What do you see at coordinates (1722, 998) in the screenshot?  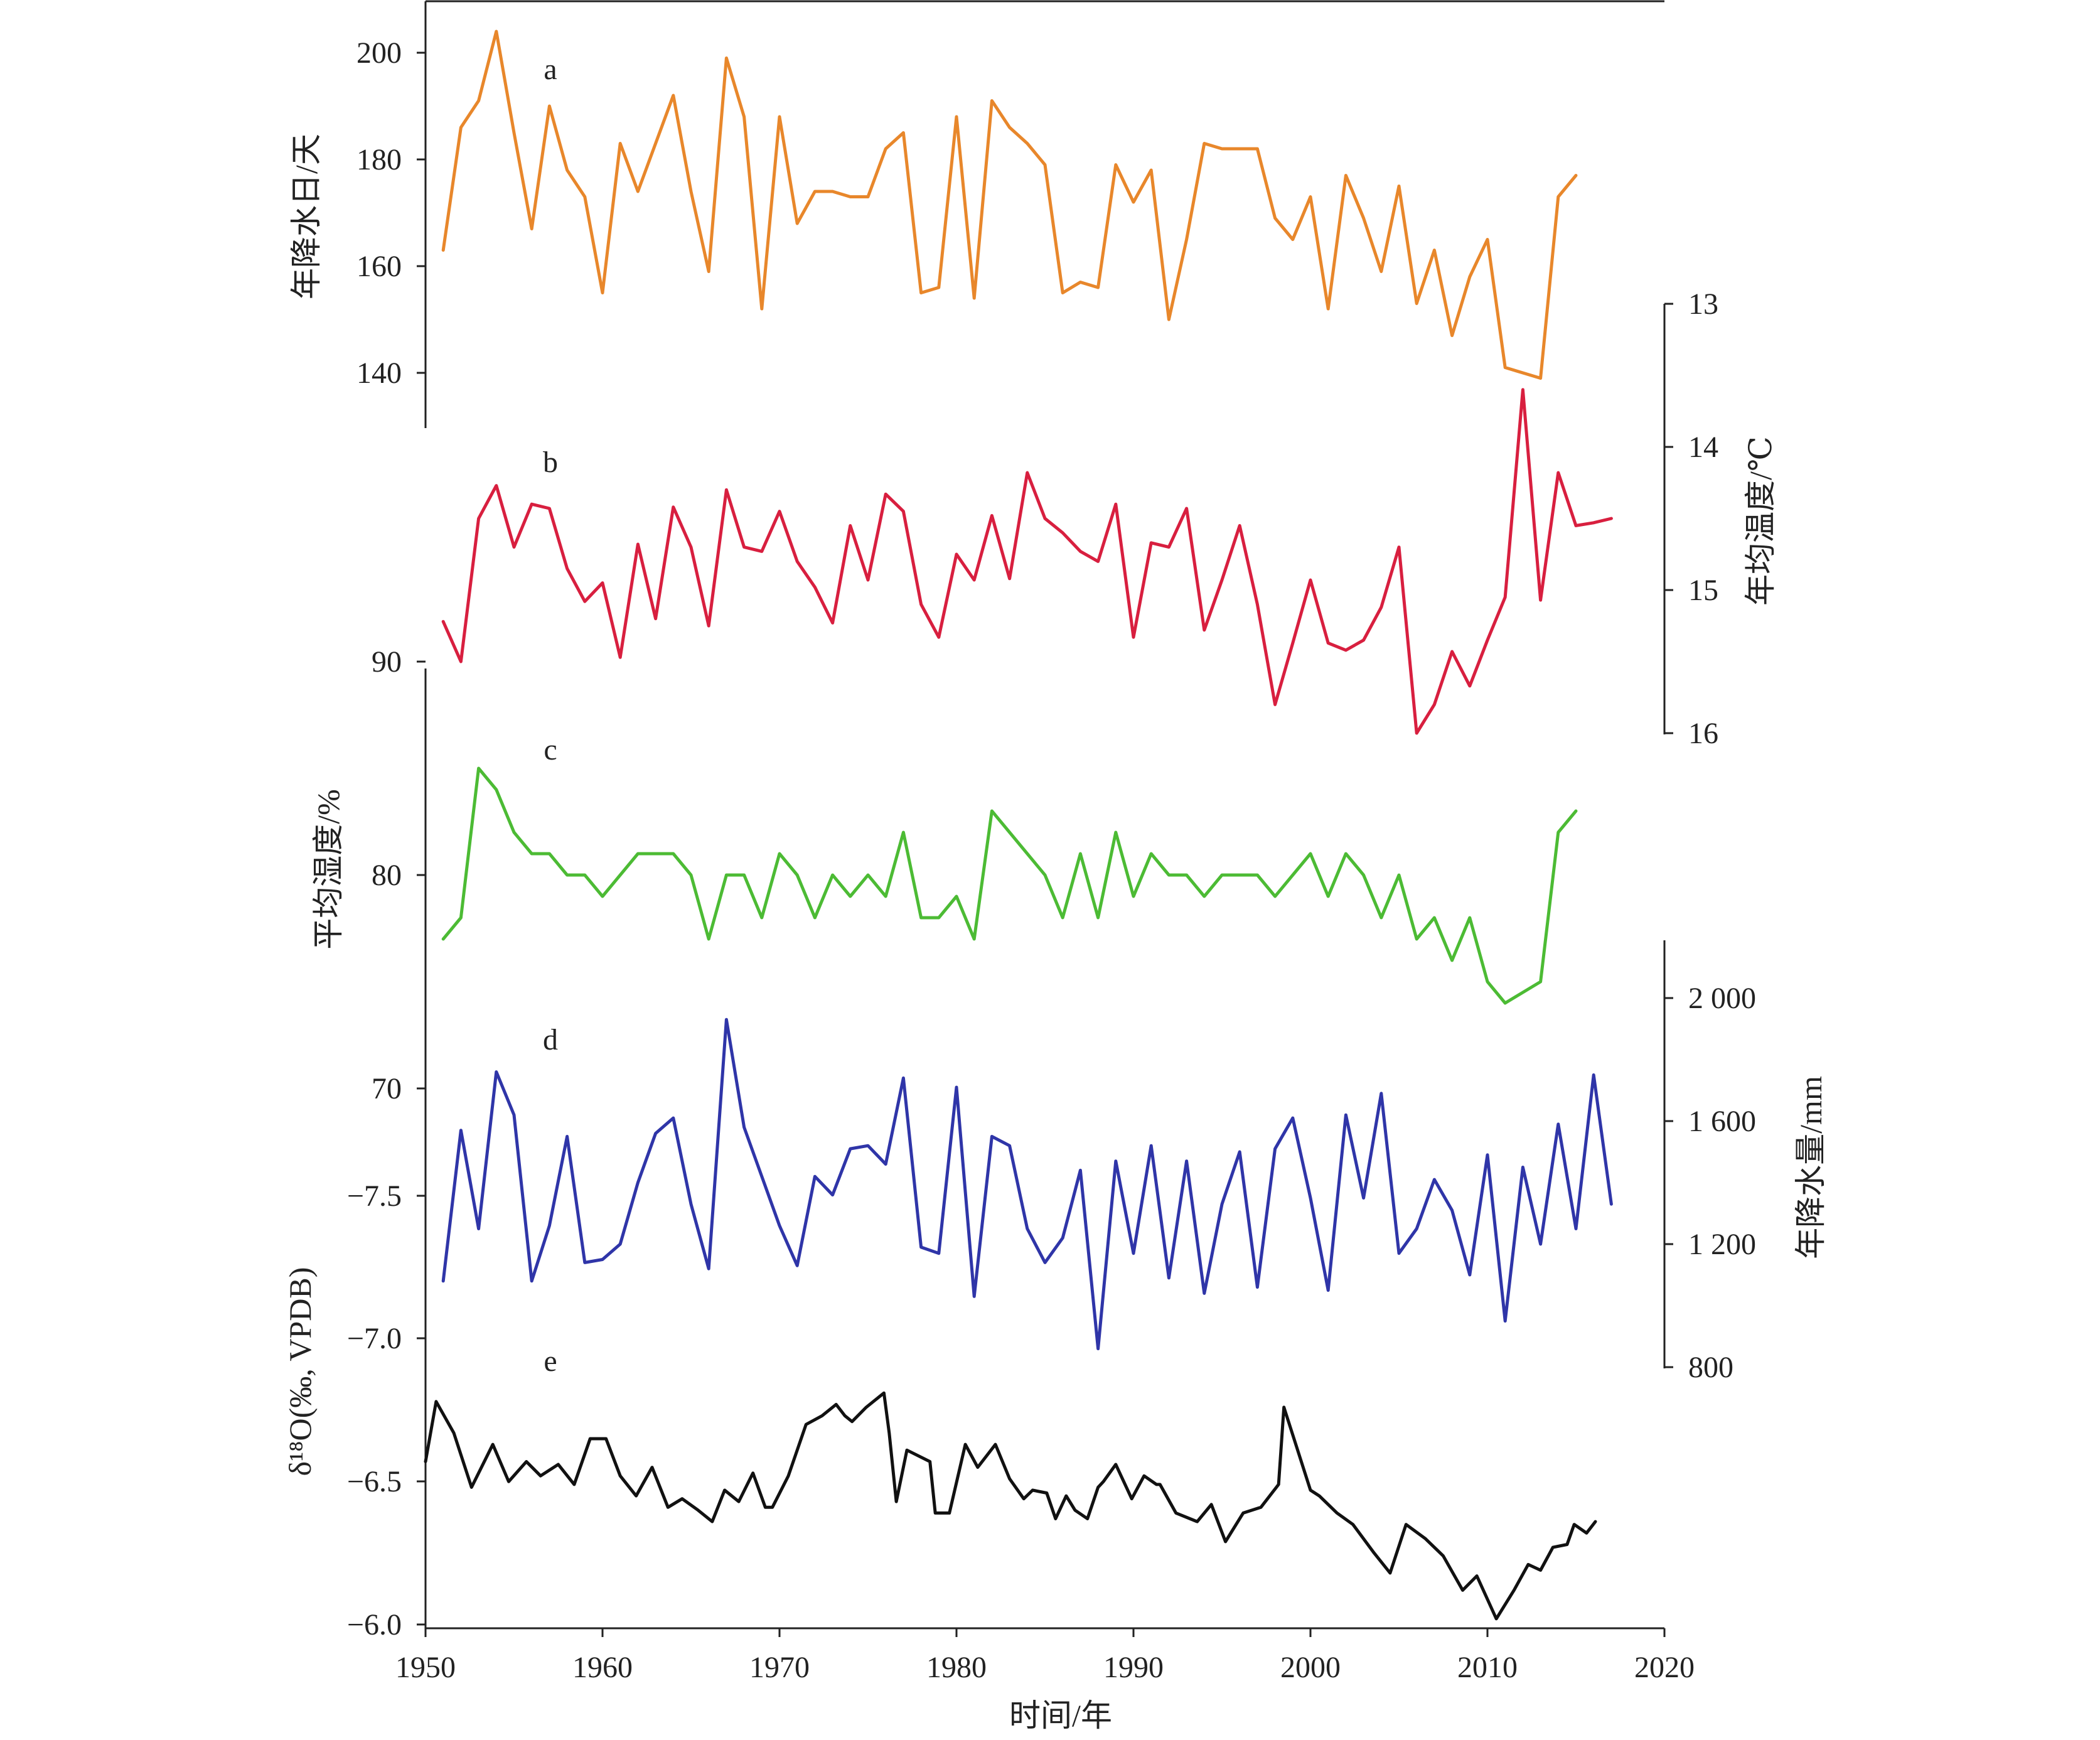 I see `d-tick-label-2000: 2 000` at bounding box center [1722, 998].